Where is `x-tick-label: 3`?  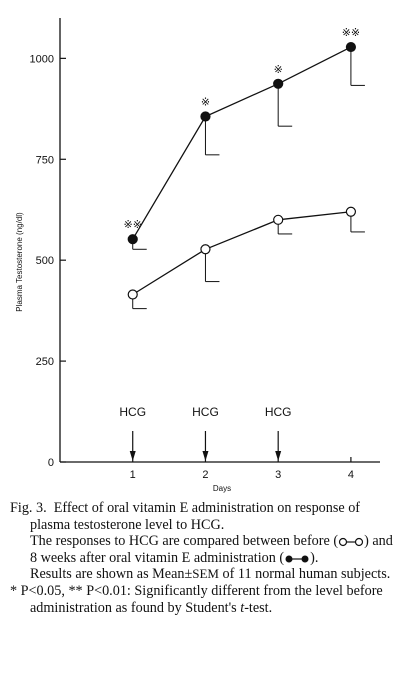 x-tick-label: 3 is located at coordinates (278, 475).